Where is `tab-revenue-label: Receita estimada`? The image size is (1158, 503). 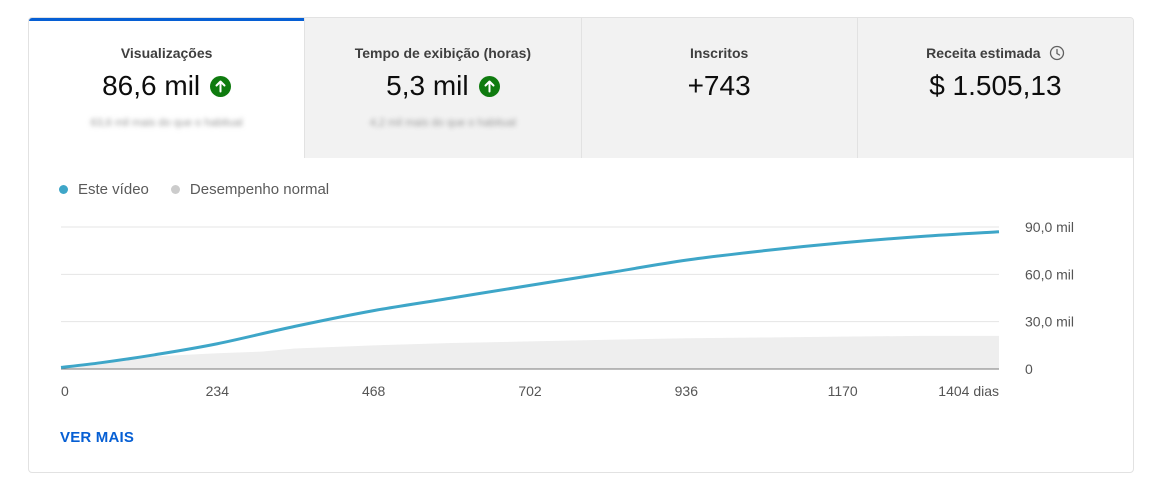 tab-revenue-label: Receita estimada is located at coordinates (983, 53).